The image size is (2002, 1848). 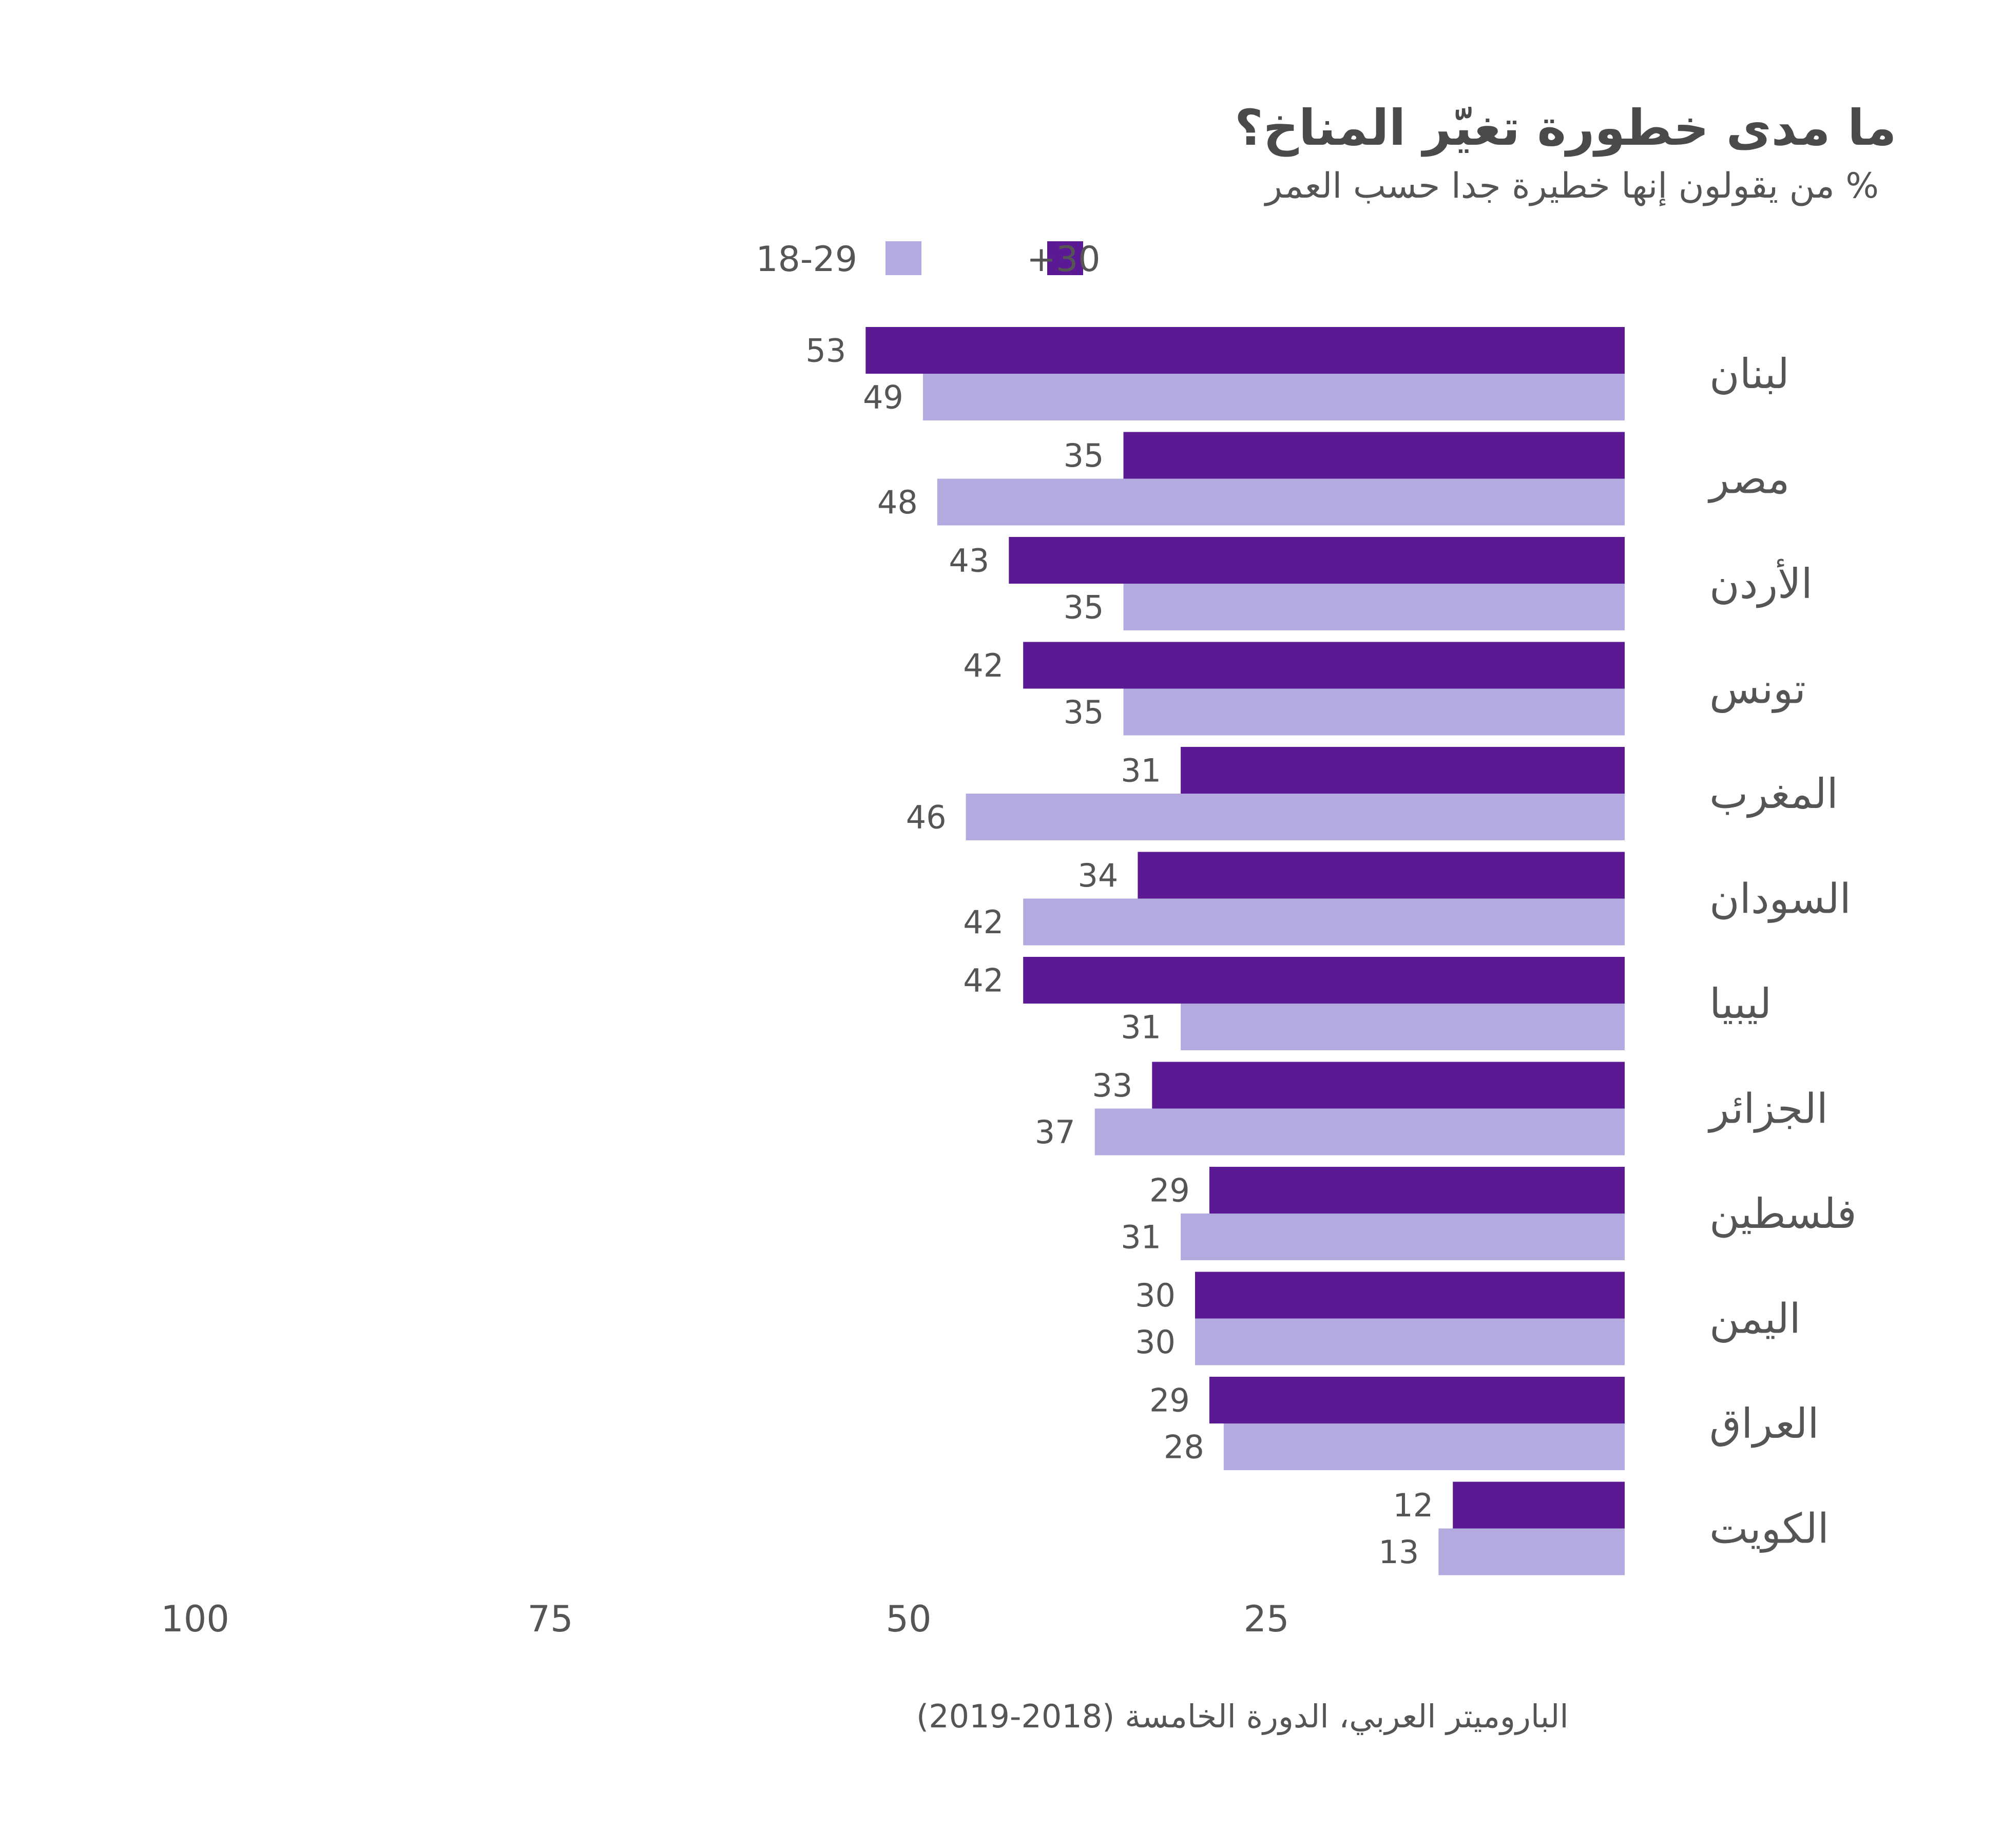 What do you see at coordinates (550, 1619) in the screenshot?
I see `x-tick-label: 75` at bounding box center [550, 1619].